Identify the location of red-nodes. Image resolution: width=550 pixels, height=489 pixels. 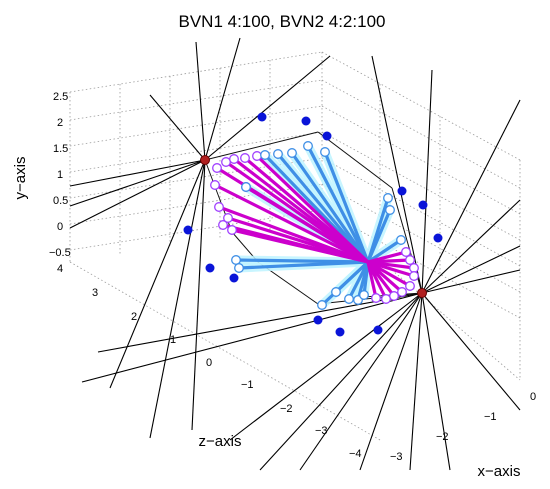
(313, 226).